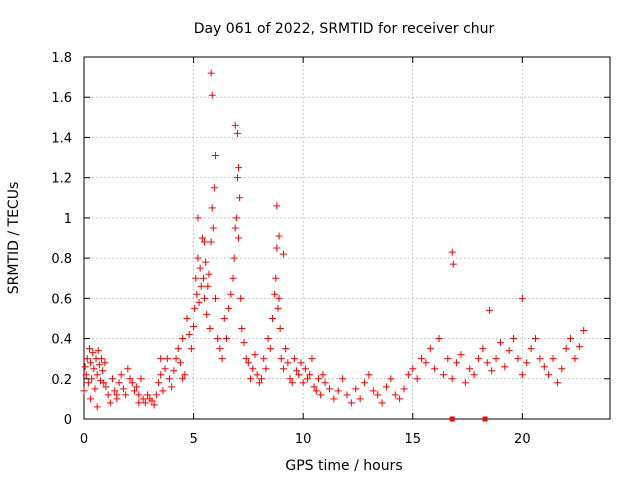 The width and height of the screenshot is (640, 480). What do you see at coordinates (61, 179) in the screenshot?
I see `y-tick-label: 1.2` at bounding box center [61, 179].